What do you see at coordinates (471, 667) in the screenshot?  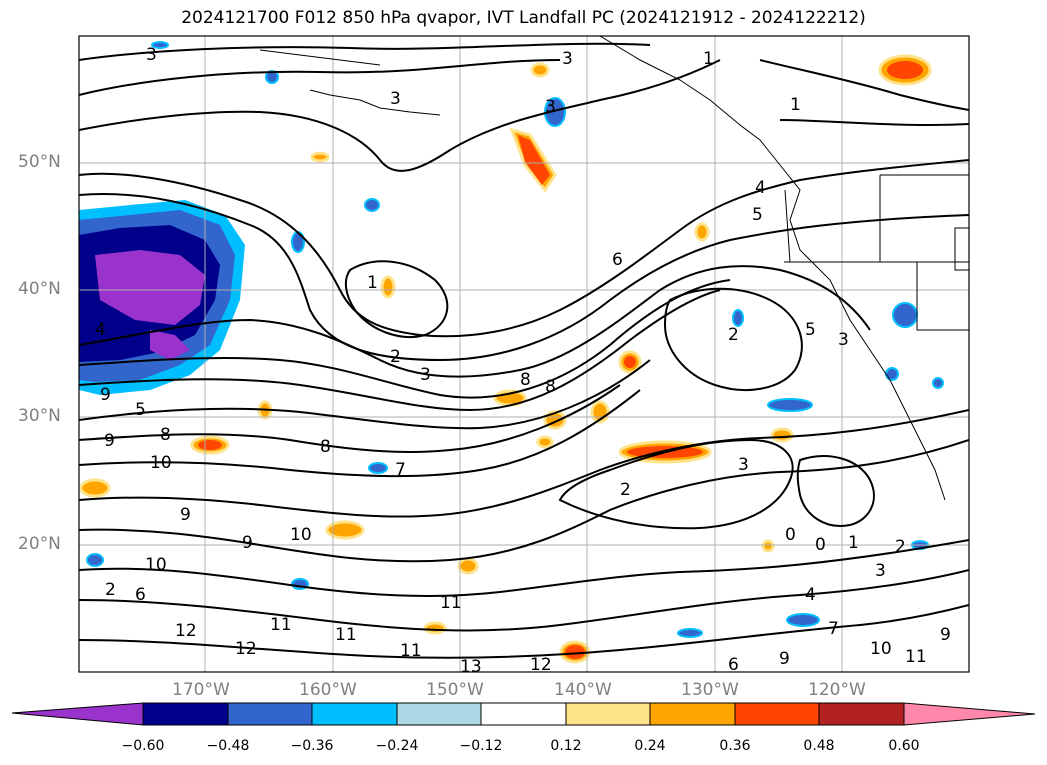 I see `contour-label: 13` at bounding box center [471, 667].